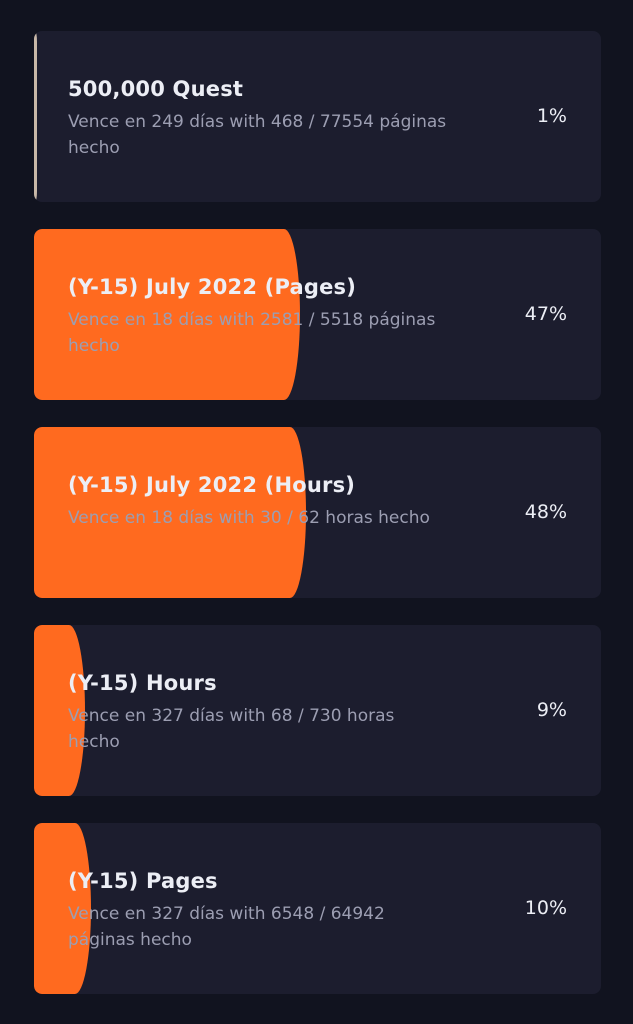 Image resolution: width=633 pixels, height=1024 pixels. I want to click on goal-percent: 9%, so click(551, 710).